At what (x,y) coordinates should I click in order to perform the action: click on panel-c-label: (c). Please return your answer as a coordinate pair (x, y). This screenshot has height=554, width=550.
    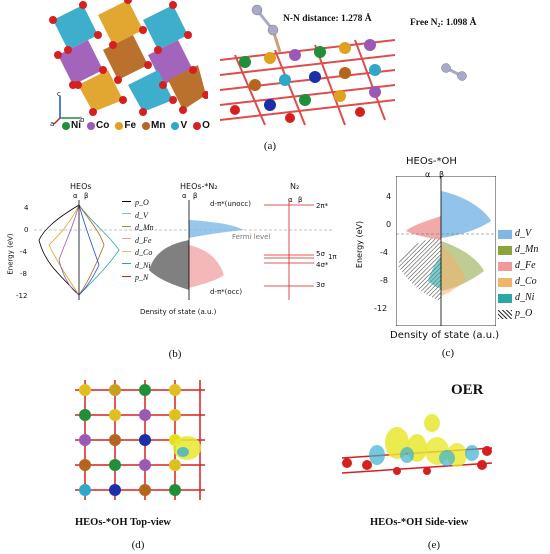
    Looking at the image, I should click on (448, 353).